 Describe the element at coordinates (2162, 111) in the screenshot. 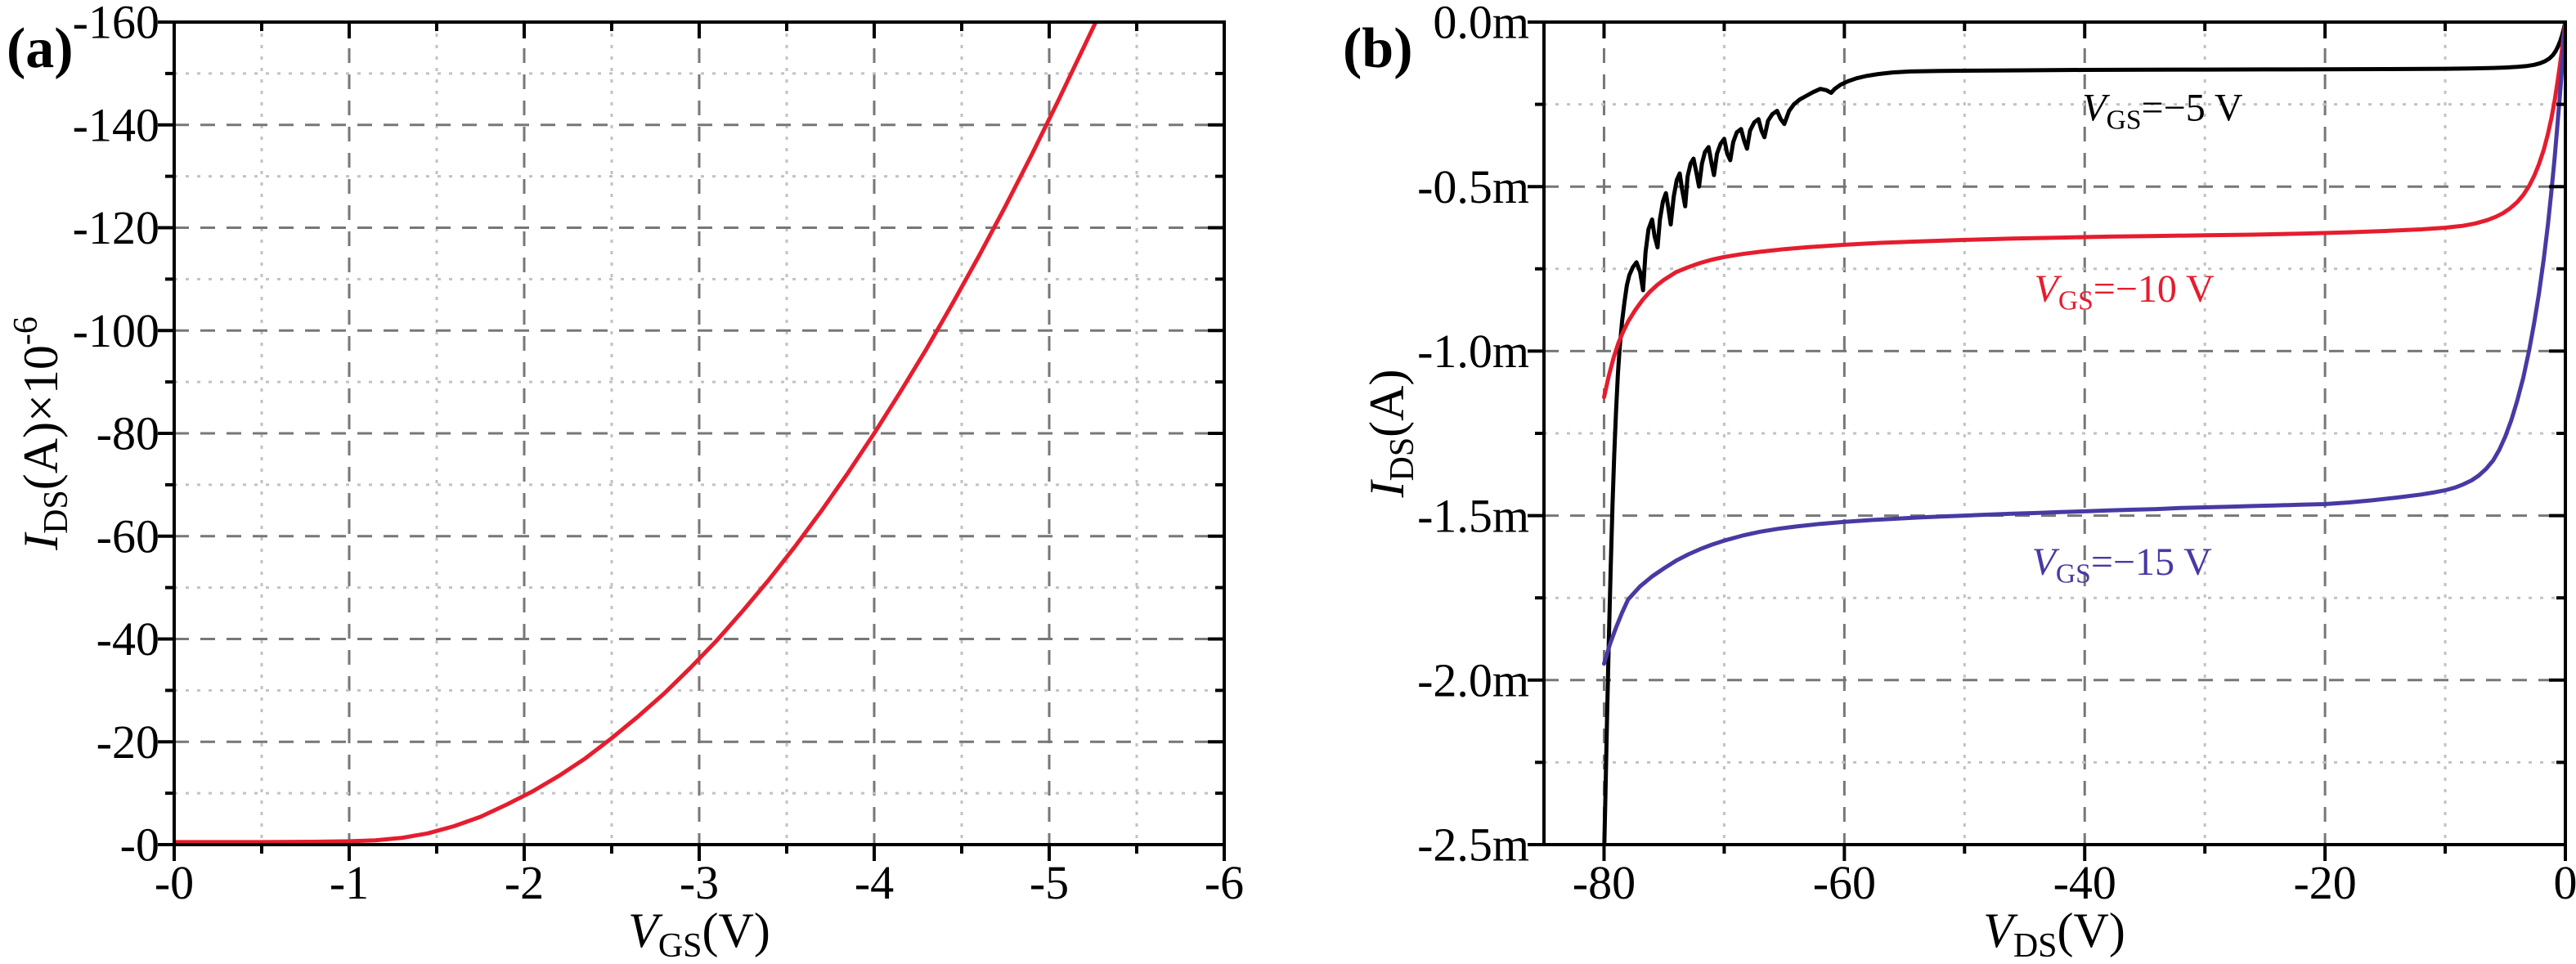

I see `curve-label-vgs-minus5: VGS=−5 V` at that location.